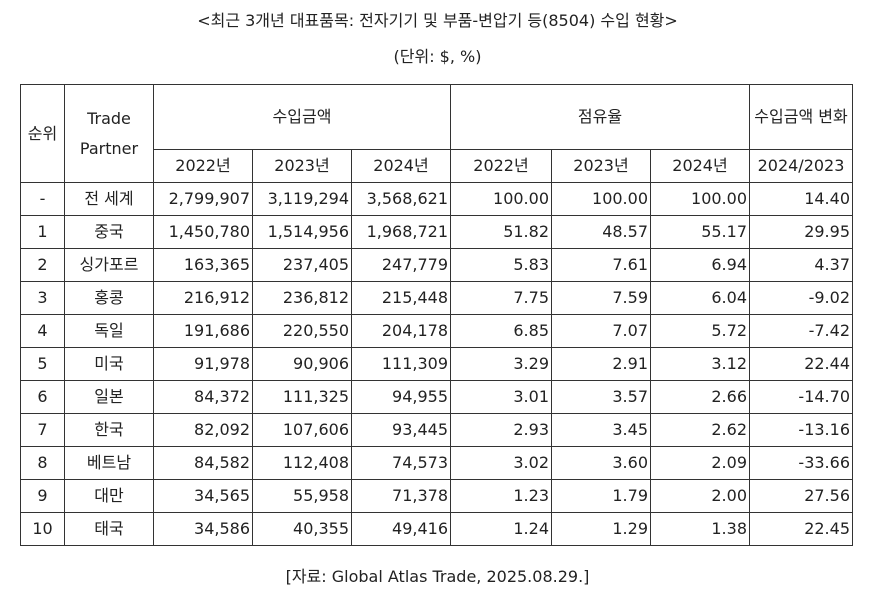  What do you see at coordinates (109, 232) in the screenshot?
I see `cell-partner: 중국` at bounding box center [109, 232].